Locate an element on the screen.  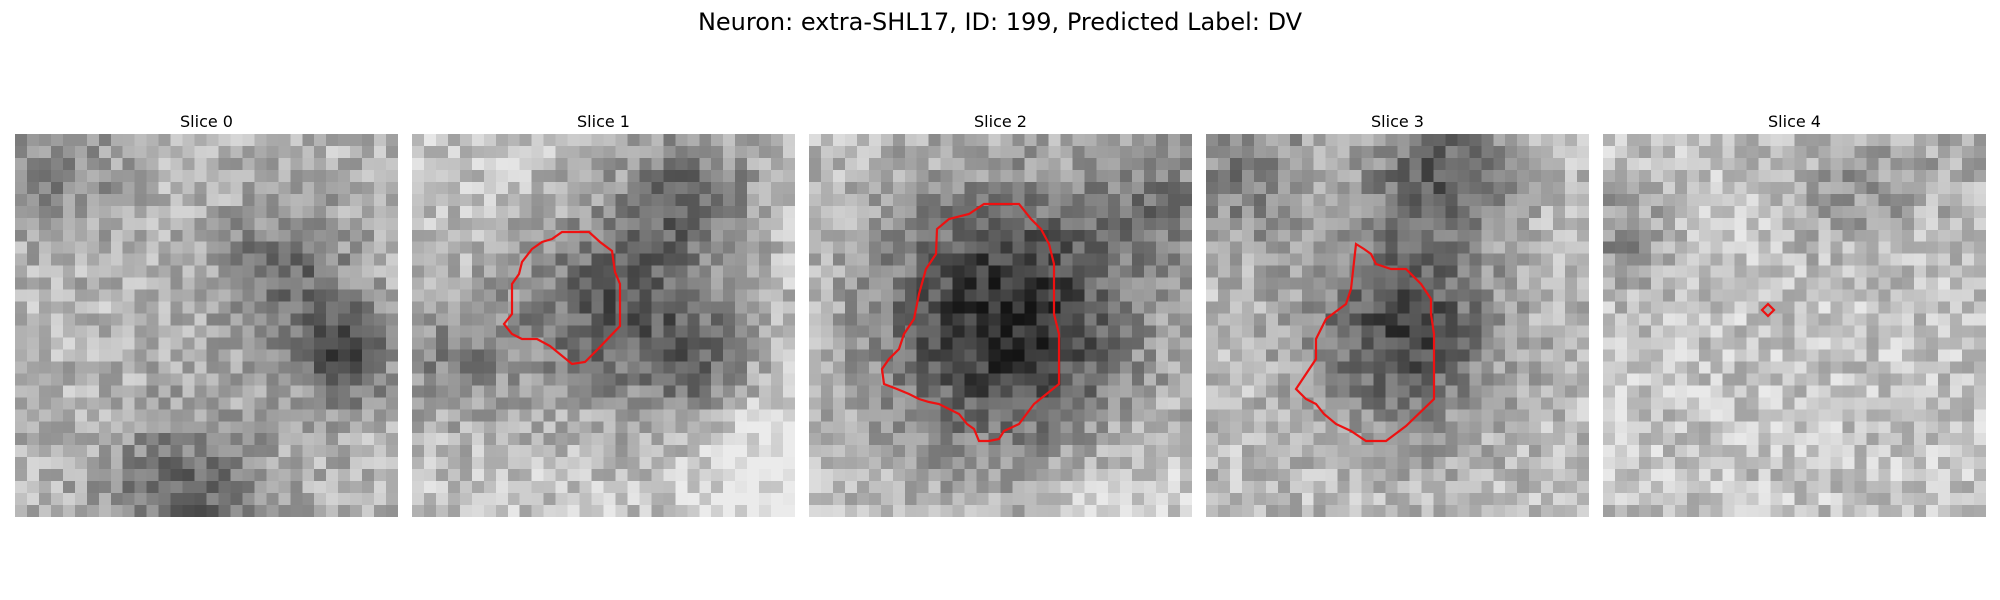
slice-title: Slice 2 is located at coordinates (1000, 121).